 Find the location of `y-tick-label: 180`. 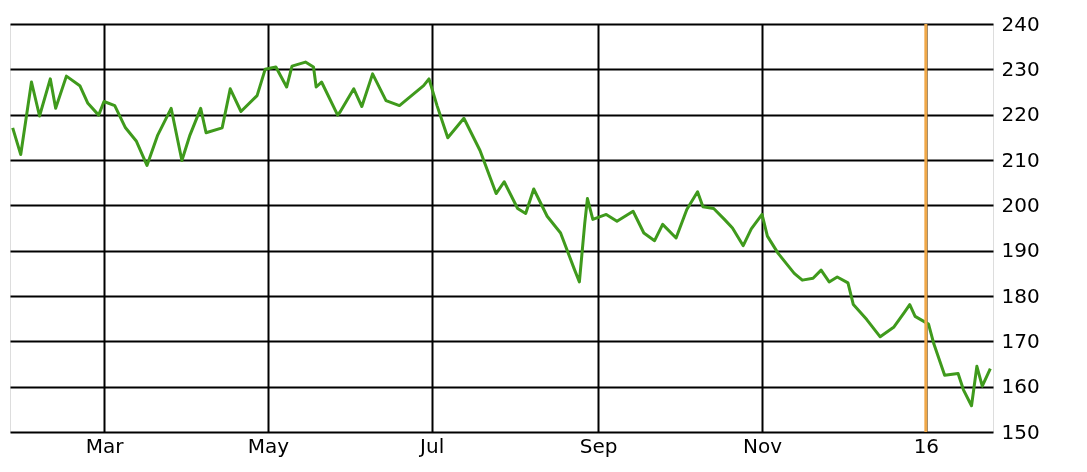

y-tick-label: 180 is located at coordinates (1020, 295).